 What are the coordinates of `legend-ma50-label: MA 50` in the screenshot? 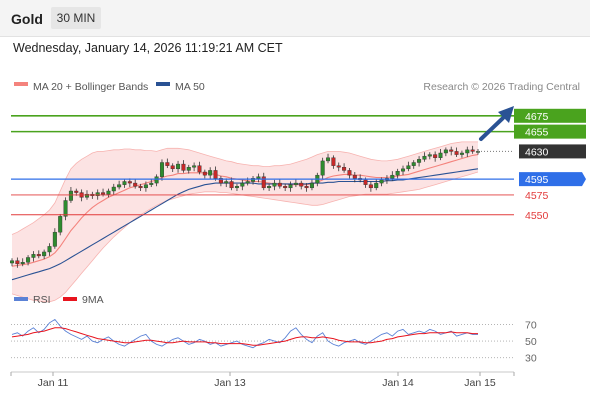 It's located at (190, 87).